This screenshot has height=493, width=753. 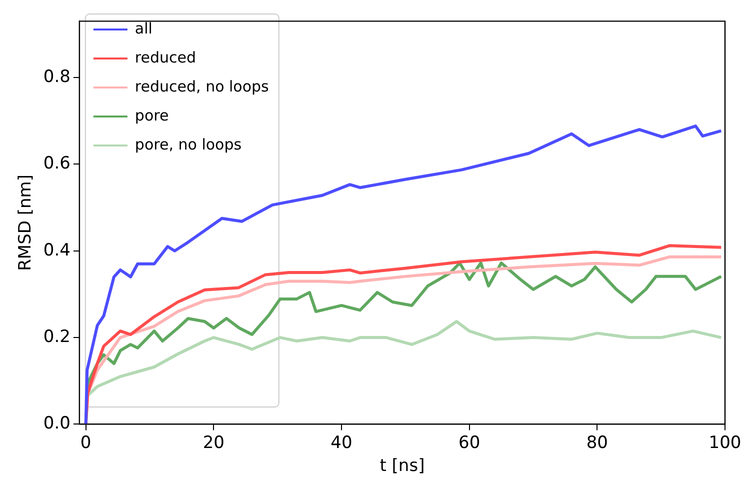 What do you see at coordinates (56, 336) in the screenshot?
I see `y-tick-label: 0.2` at bounding box center [56, 336].